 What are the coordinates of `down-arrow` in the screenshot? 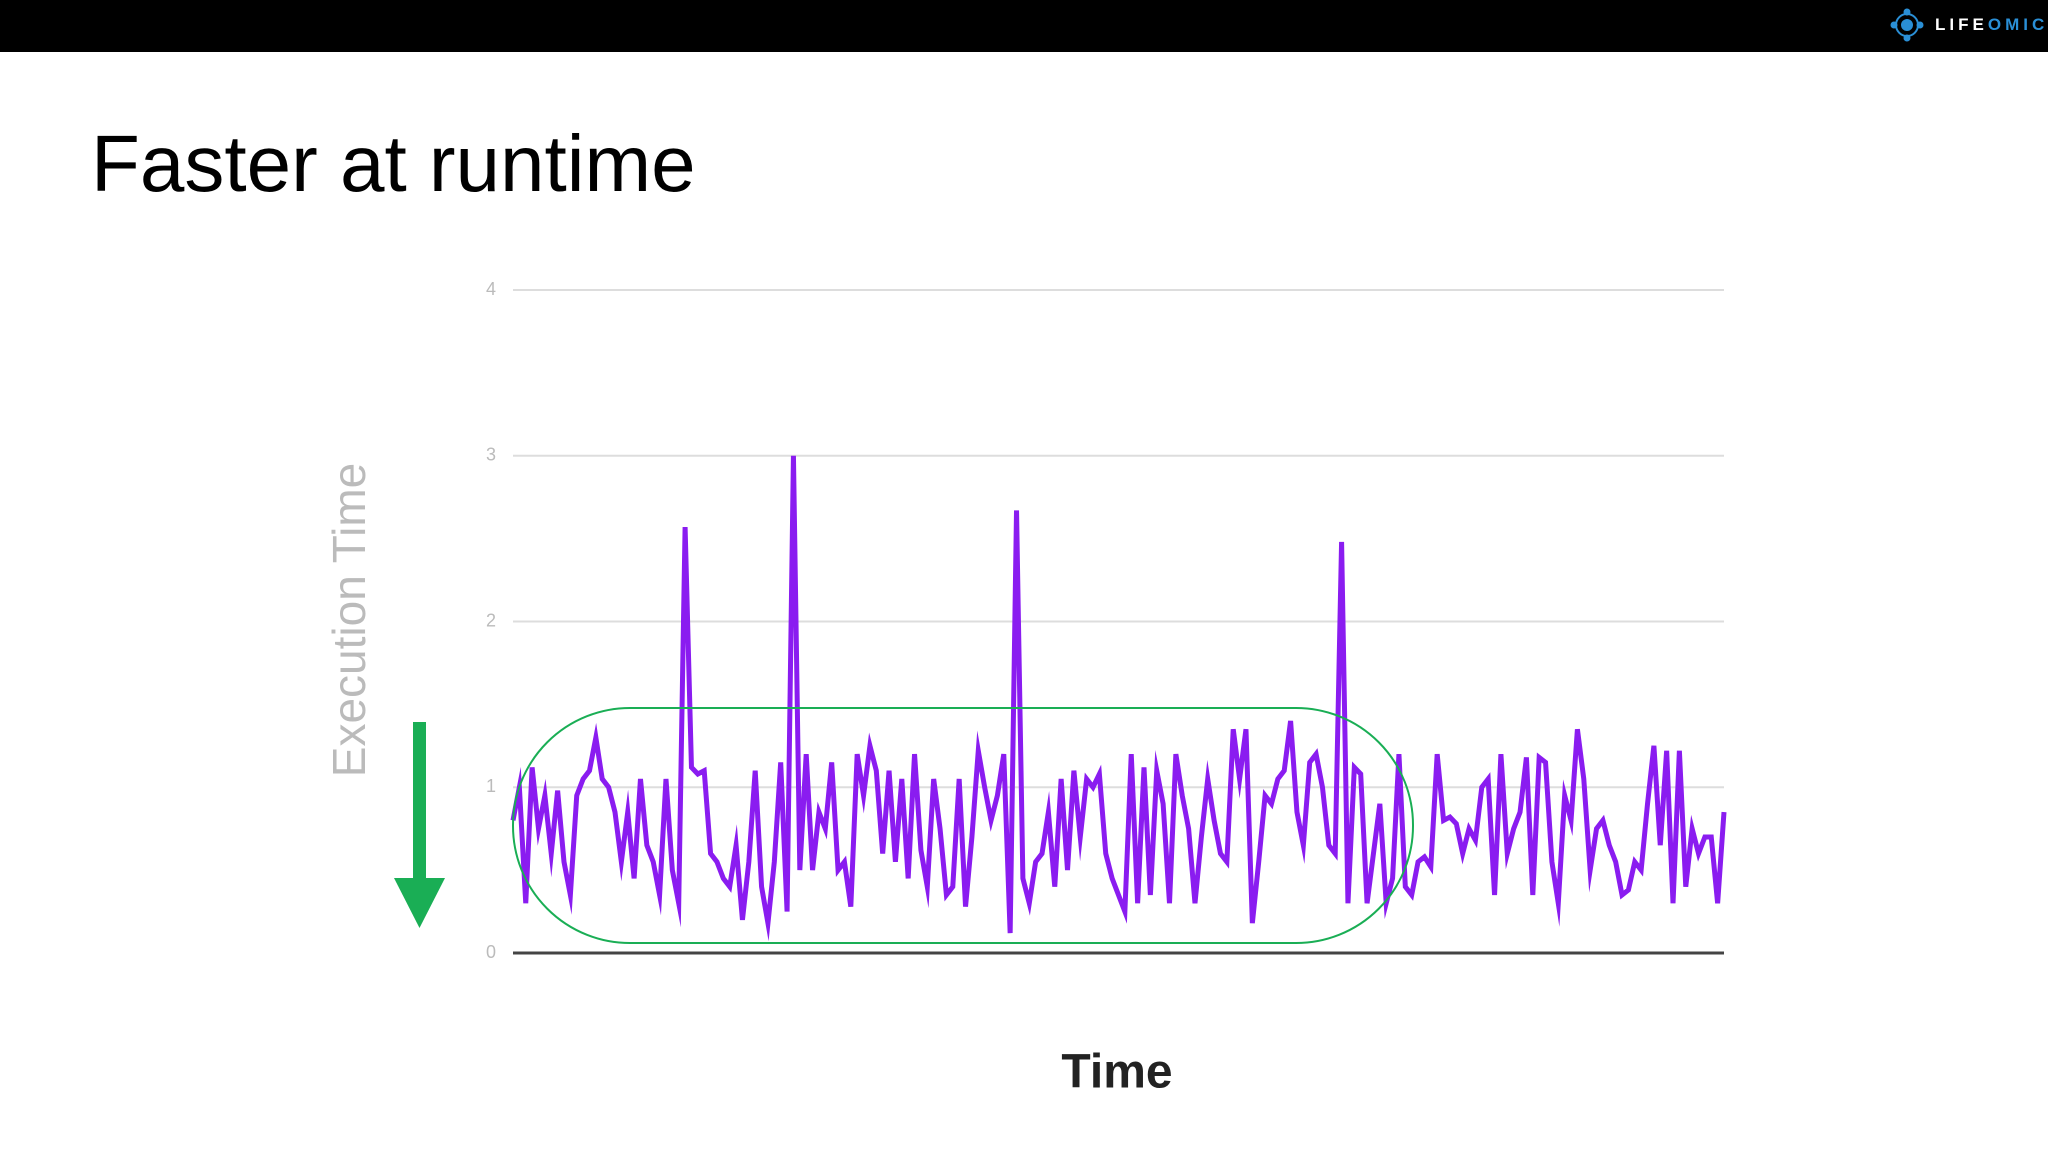 It's located at (419, 825).